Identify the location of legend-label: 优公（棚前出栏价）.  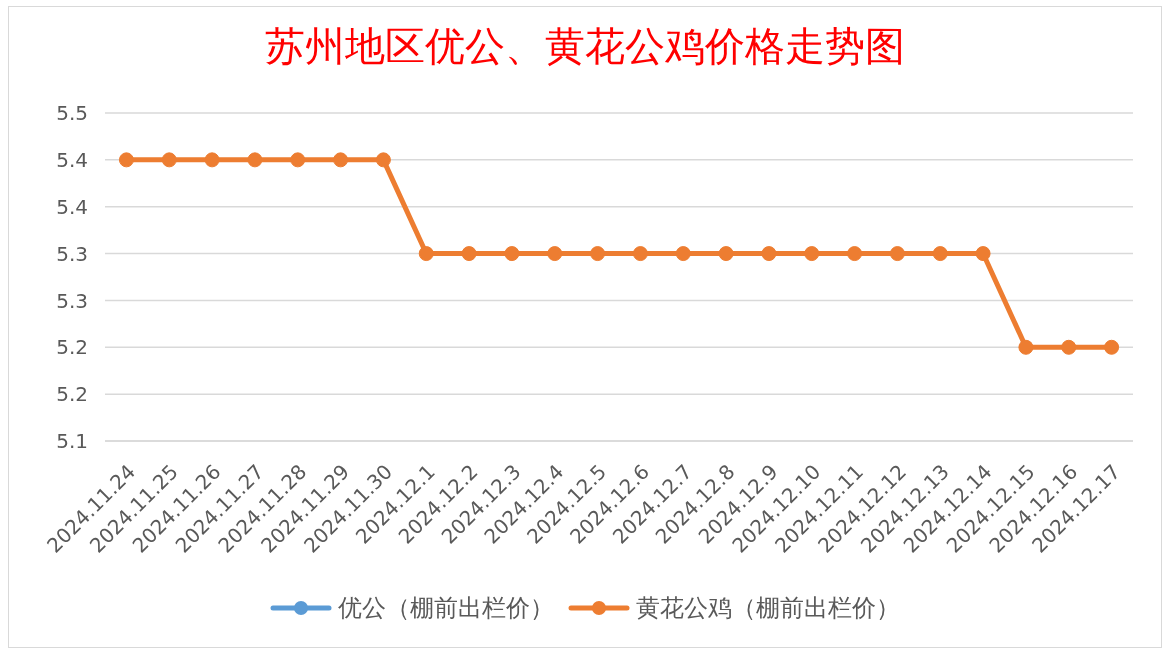
(446, 608).